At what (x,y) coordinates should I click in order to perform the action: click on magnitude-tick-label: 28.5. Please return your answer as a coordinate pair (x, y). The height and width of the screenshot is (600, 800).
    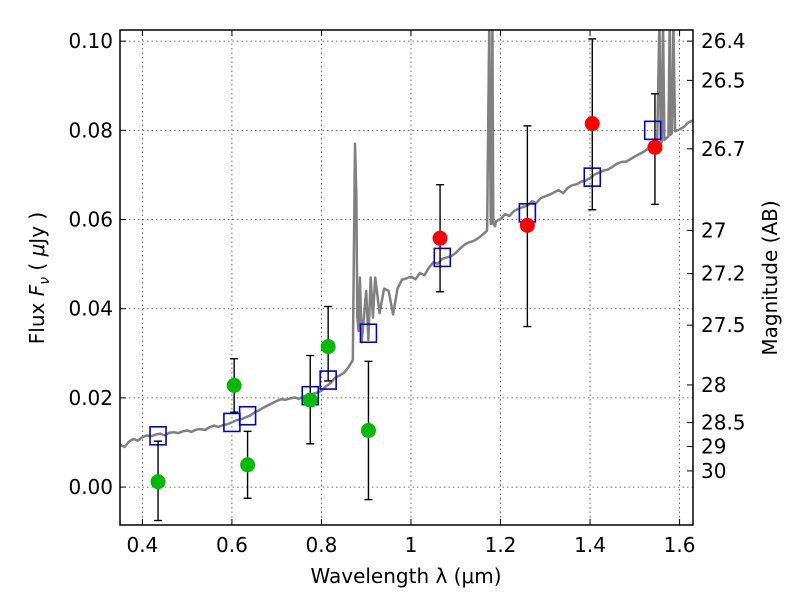
    Looking at the image, I should click on (723, 423).